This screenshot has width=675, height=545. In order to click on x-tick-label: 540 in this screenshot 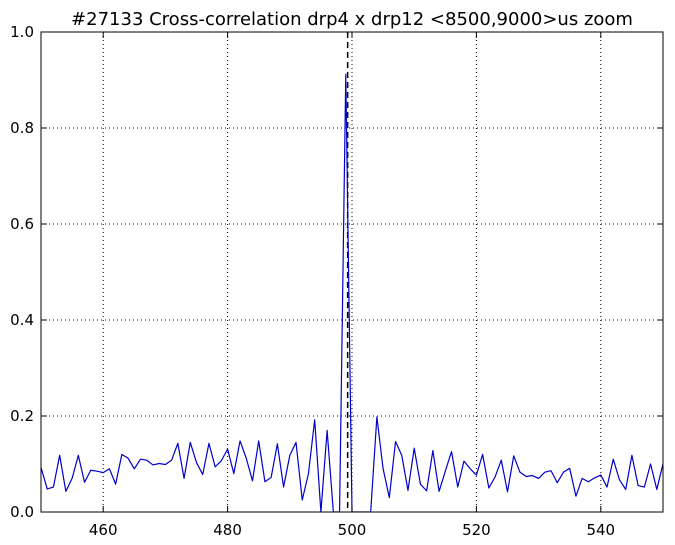, I will do `click(600, 530)`.